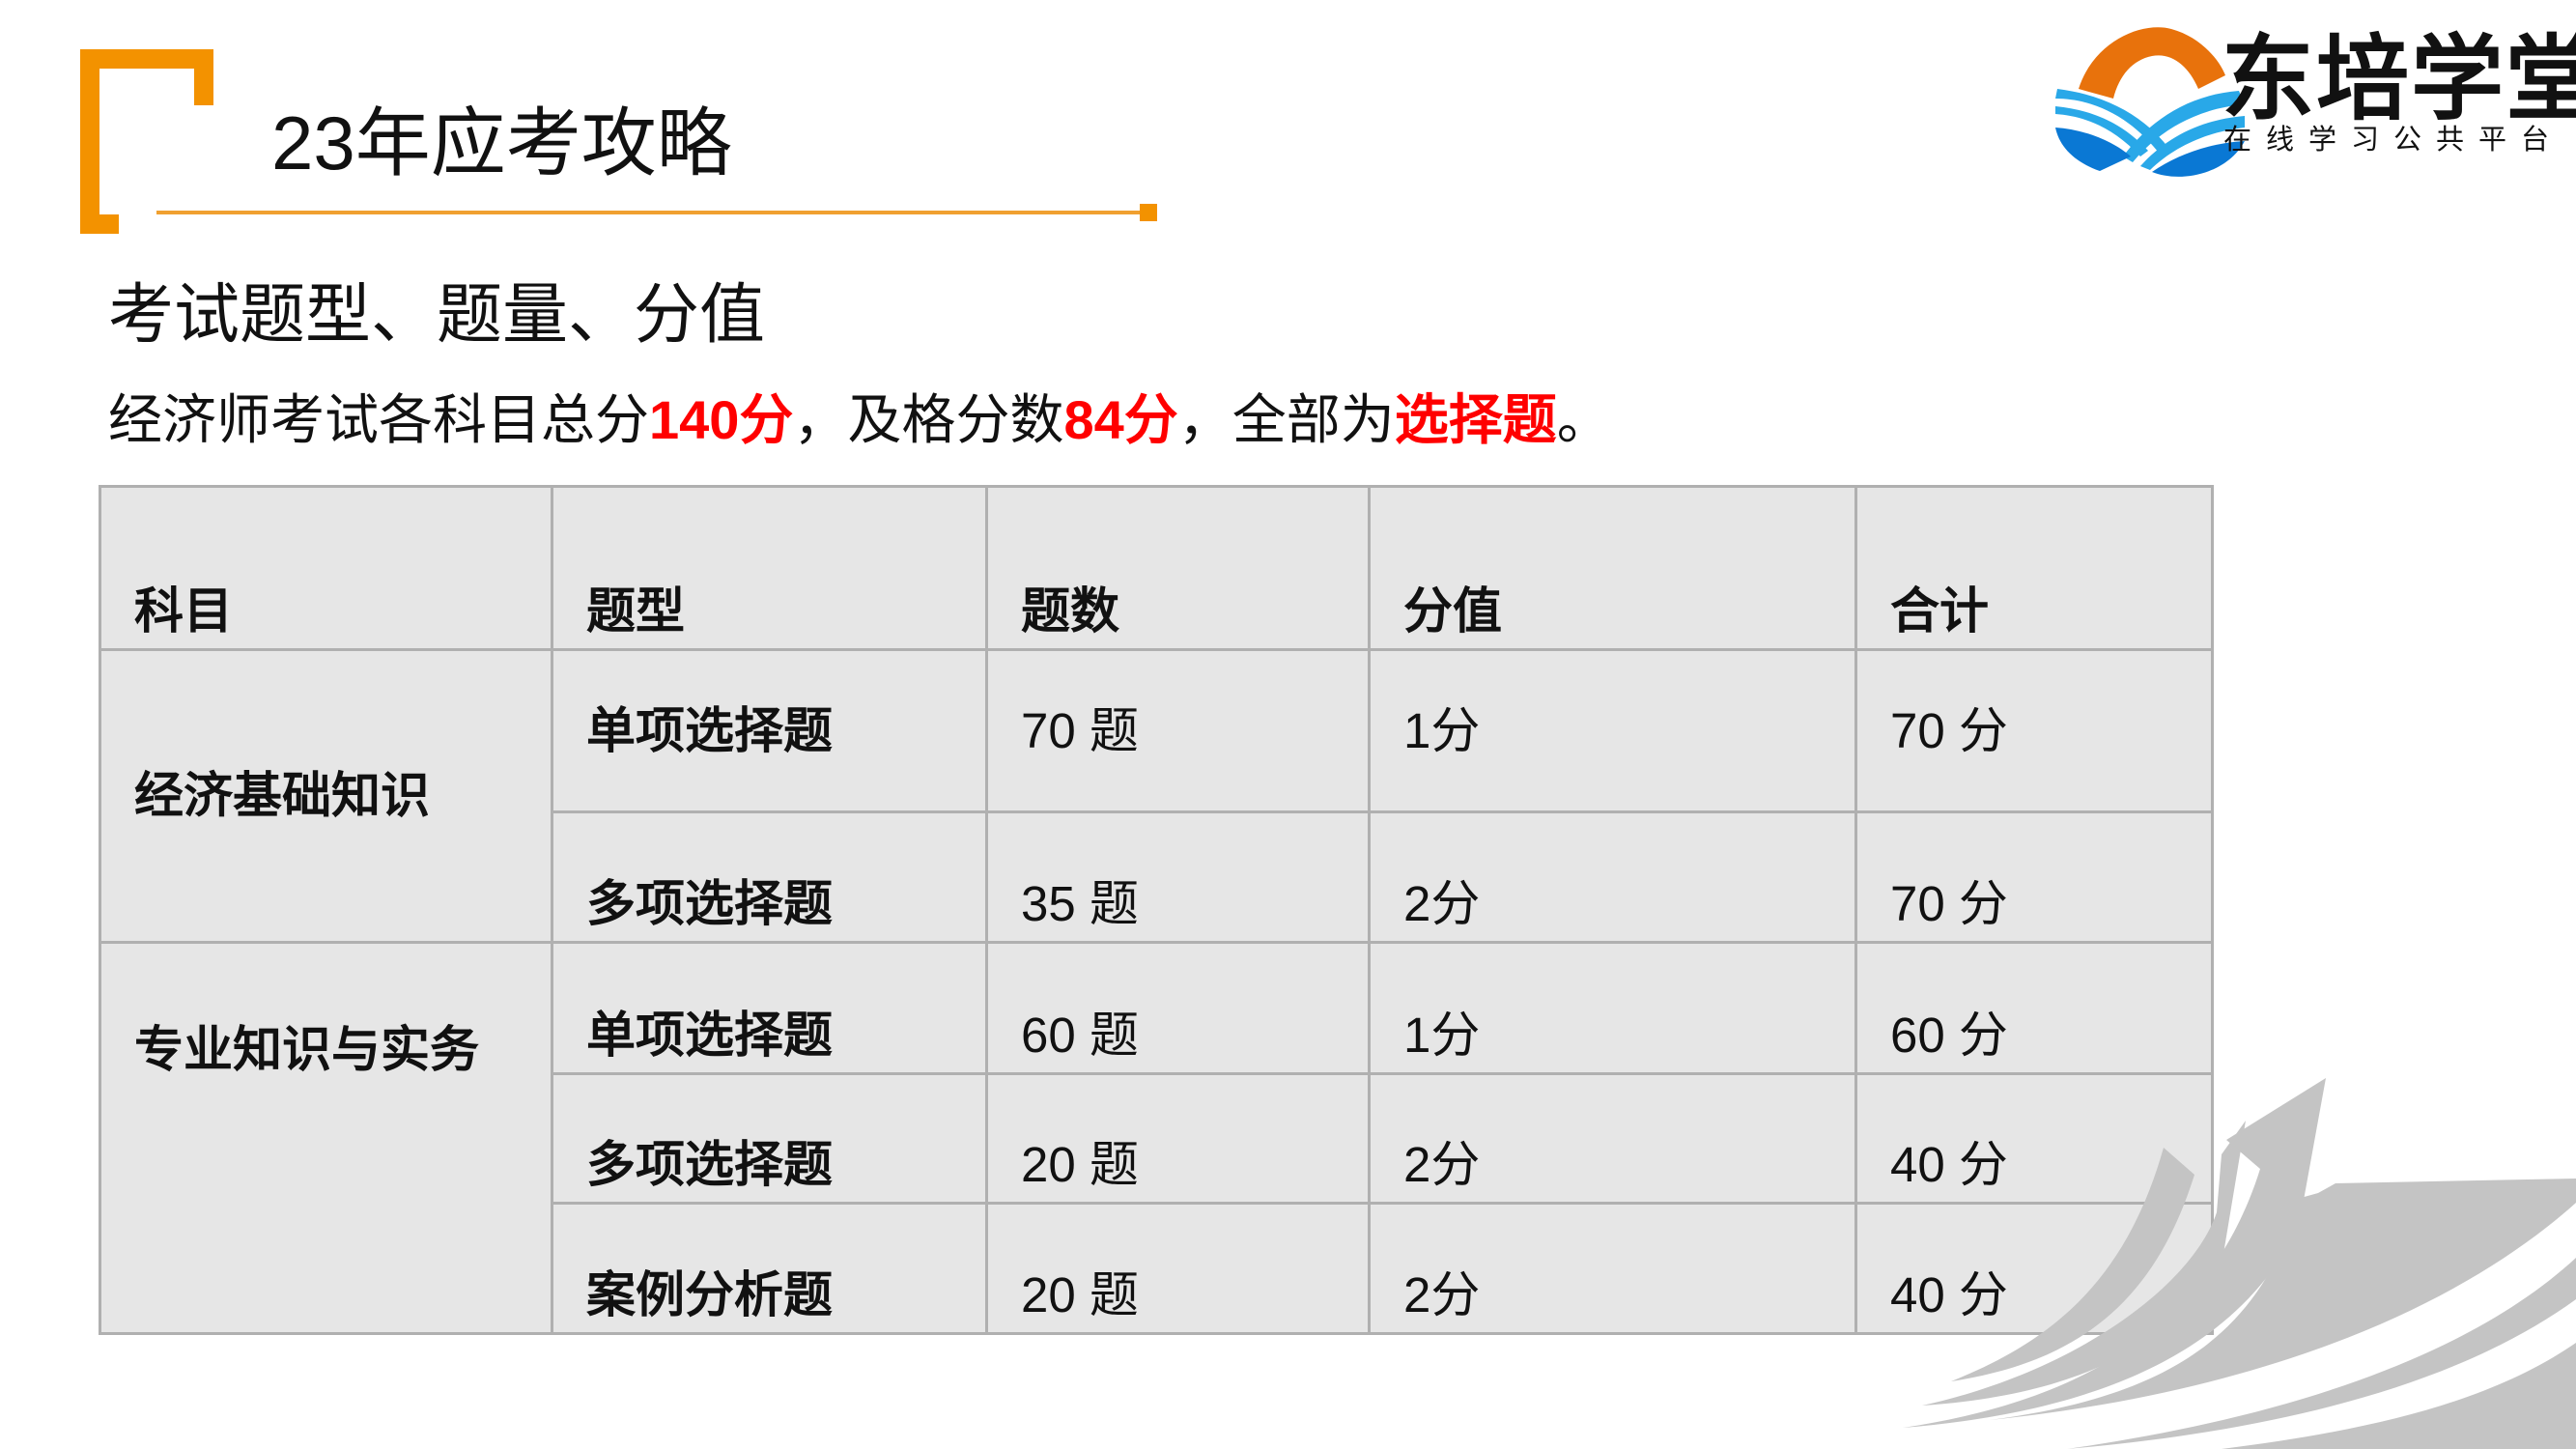  Describe the element at coordinates (1286, 419) in the screenshot. I see `sentence-text: ，全部为` at that location.